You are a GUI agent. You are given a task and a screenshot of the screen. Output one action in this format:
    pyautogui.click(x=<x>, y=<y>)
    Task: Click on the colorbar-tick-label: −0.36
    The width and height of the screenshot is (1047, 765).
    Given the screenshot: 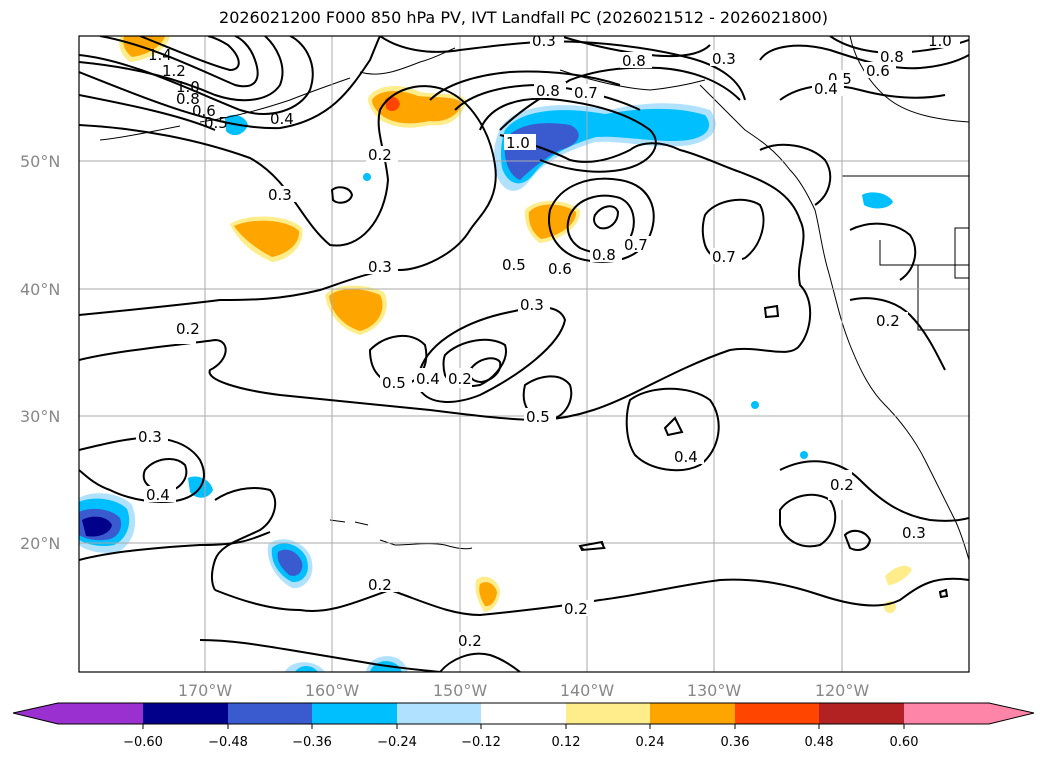 What is the action you would take?
    pyautogui.click(x=312, y=742)
    